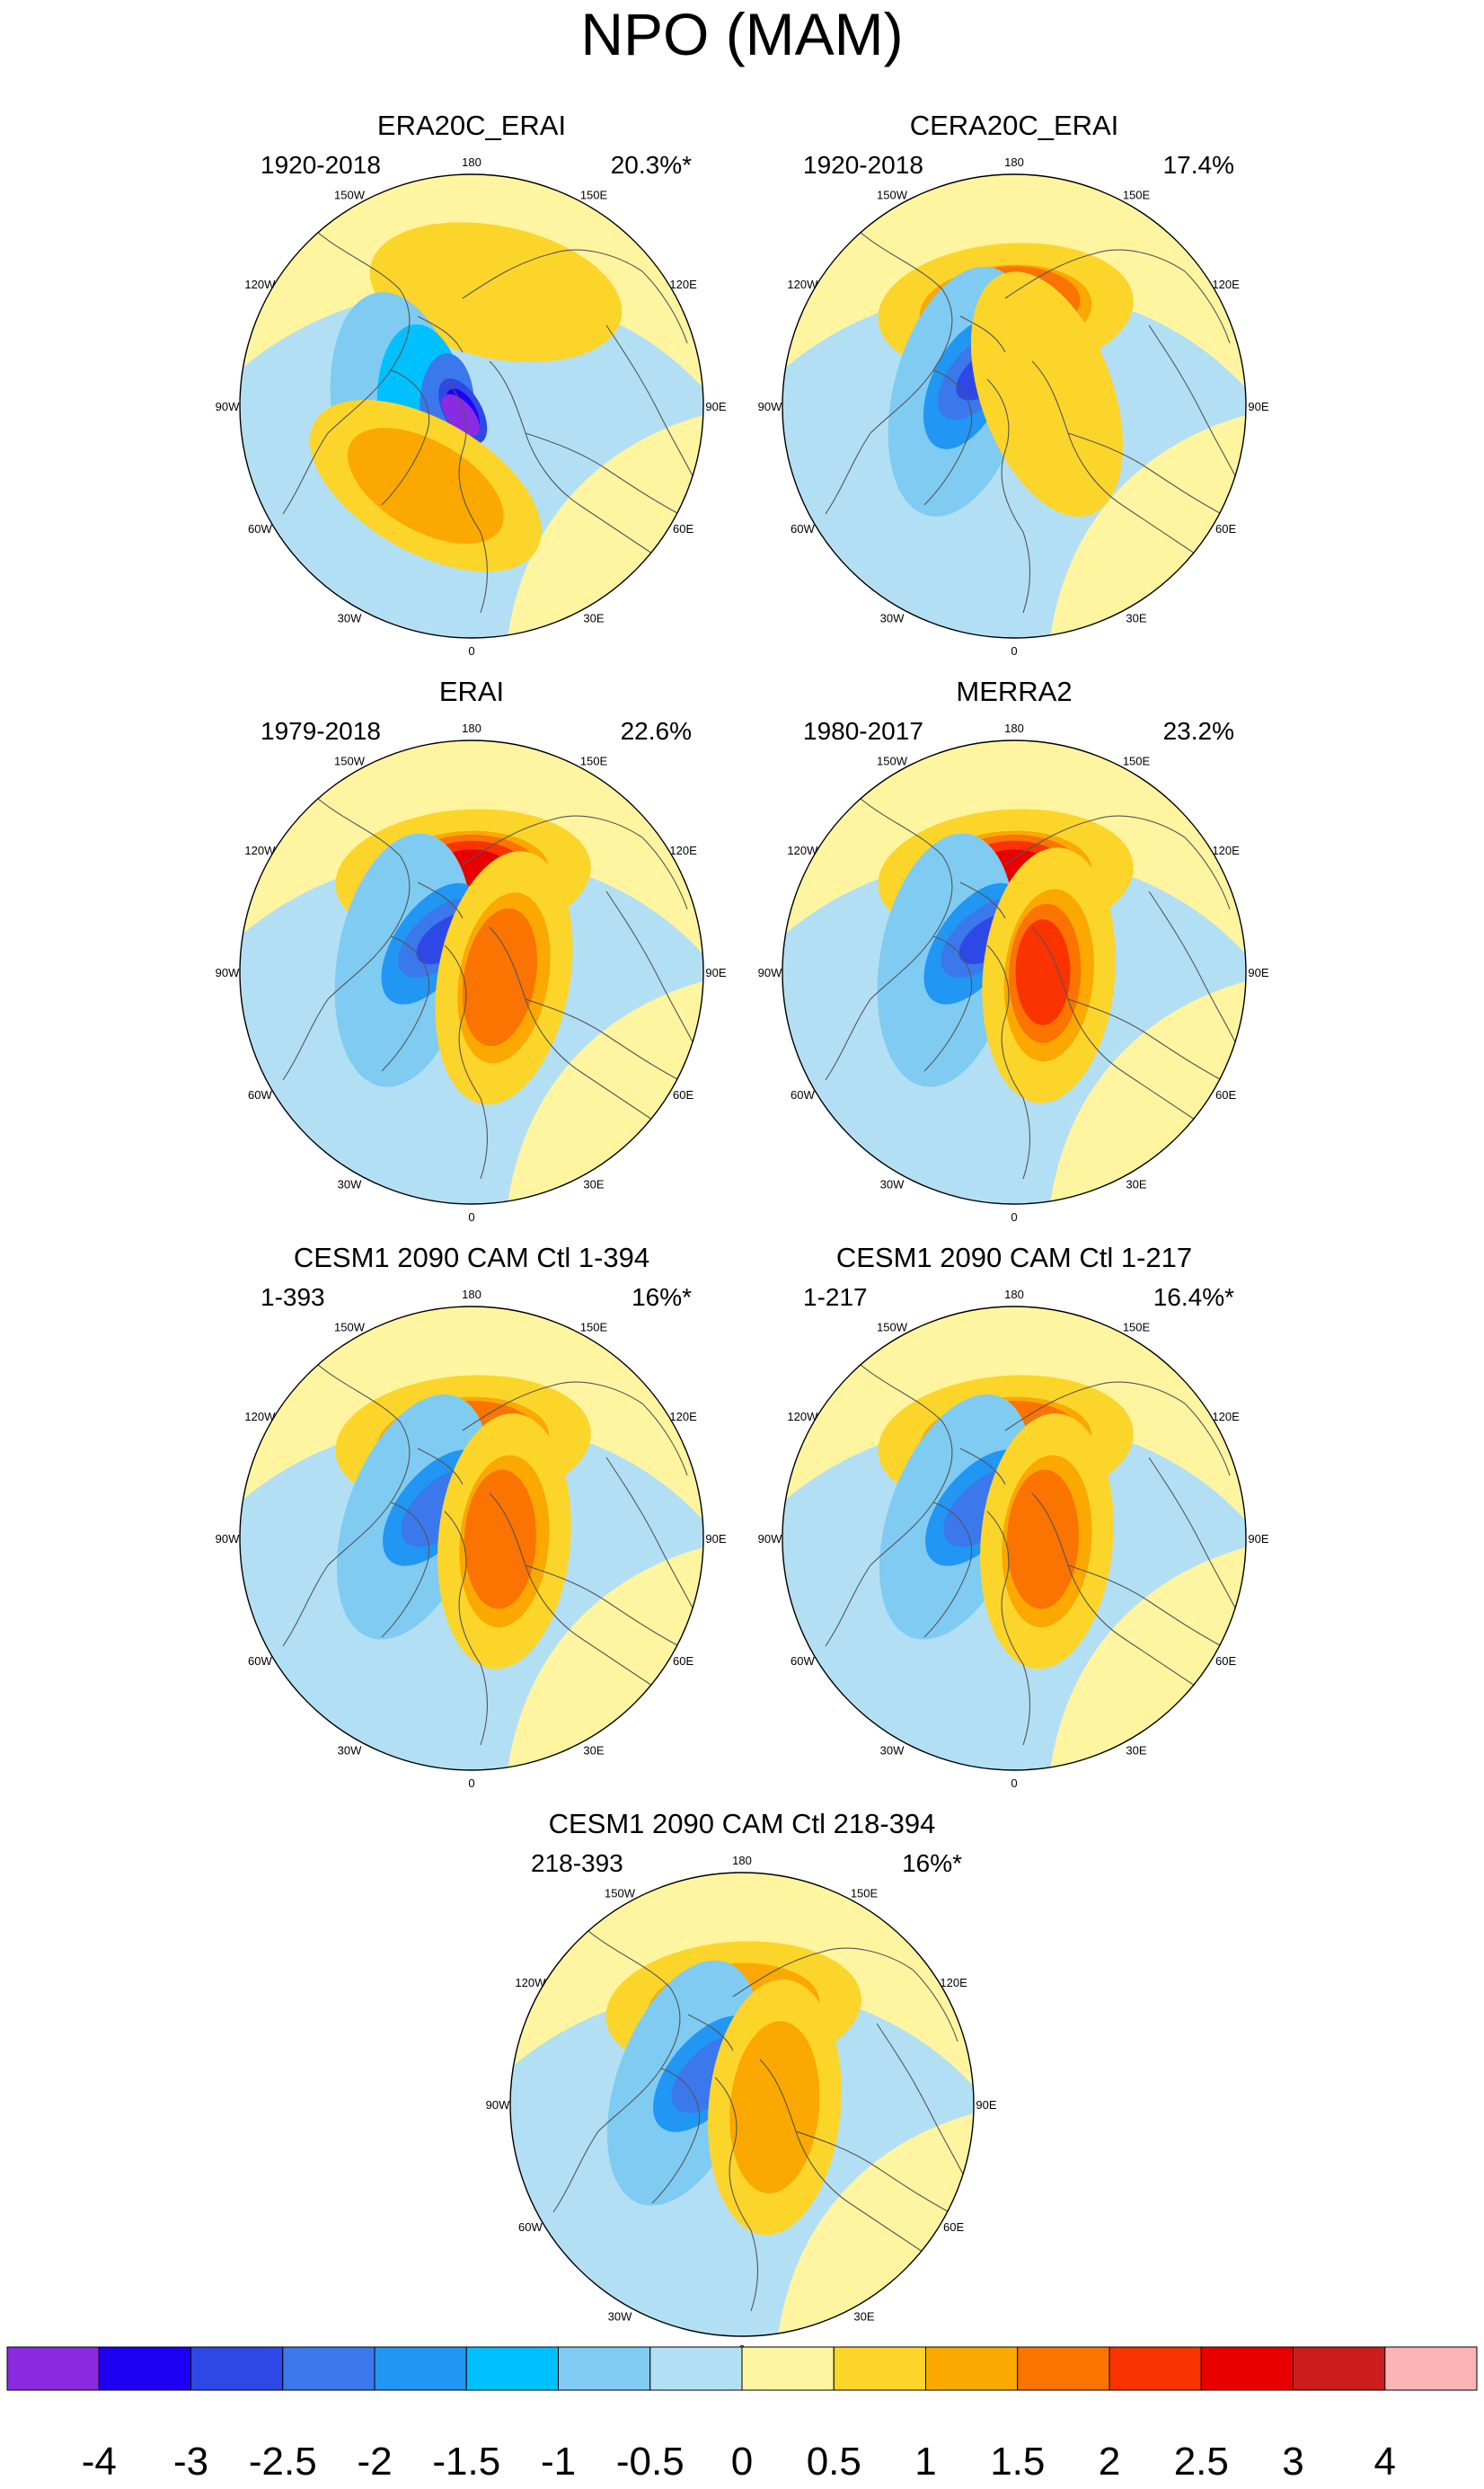  What do you see at coordinates (925, 2462) in the screenshot?
I see `colorbar-tick-label: 1` at bounding box center [925, 2462].